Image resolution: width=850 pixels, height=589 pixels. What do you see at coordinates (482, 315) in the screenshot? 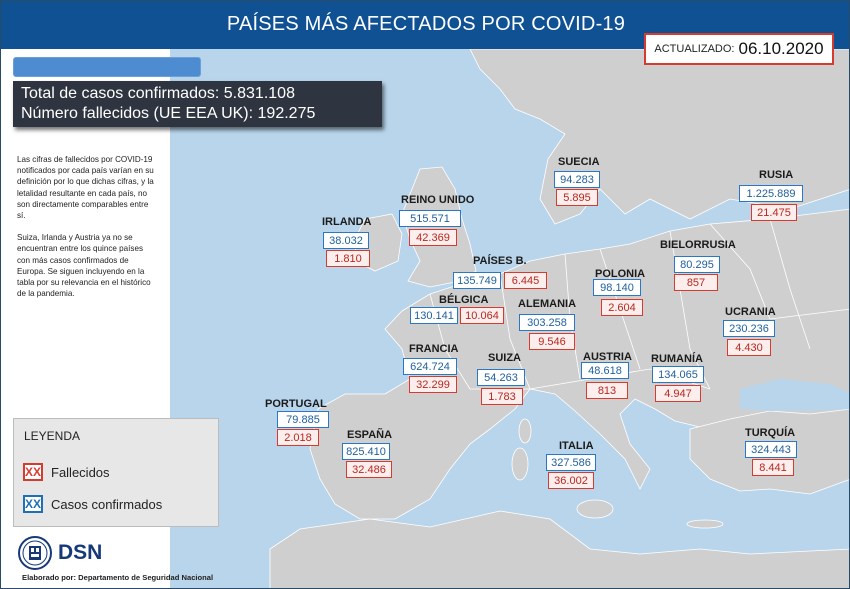
I see `deaths-value: 10.064` at bounding box center [482, 315].